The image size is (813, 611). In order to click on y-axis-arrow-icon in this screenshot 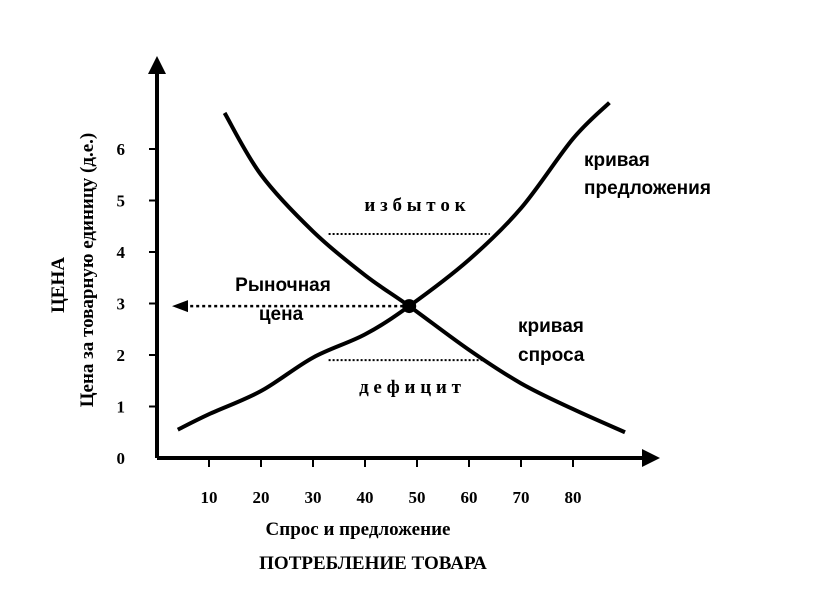, I will do `click(157, 65)`.